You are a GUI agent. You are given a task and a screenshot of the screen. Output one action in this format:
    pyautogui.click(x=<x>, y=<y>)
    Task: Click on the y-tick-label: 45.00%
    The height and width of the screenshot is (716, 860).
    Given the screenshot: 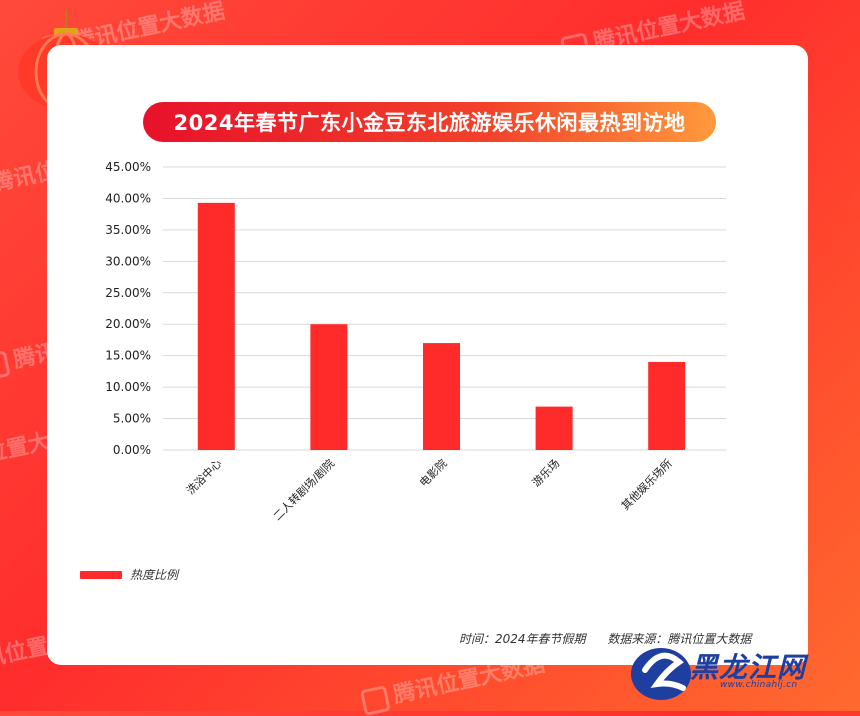 What is the action you would take?
    pyautogui.click(x=128, y=167)
    